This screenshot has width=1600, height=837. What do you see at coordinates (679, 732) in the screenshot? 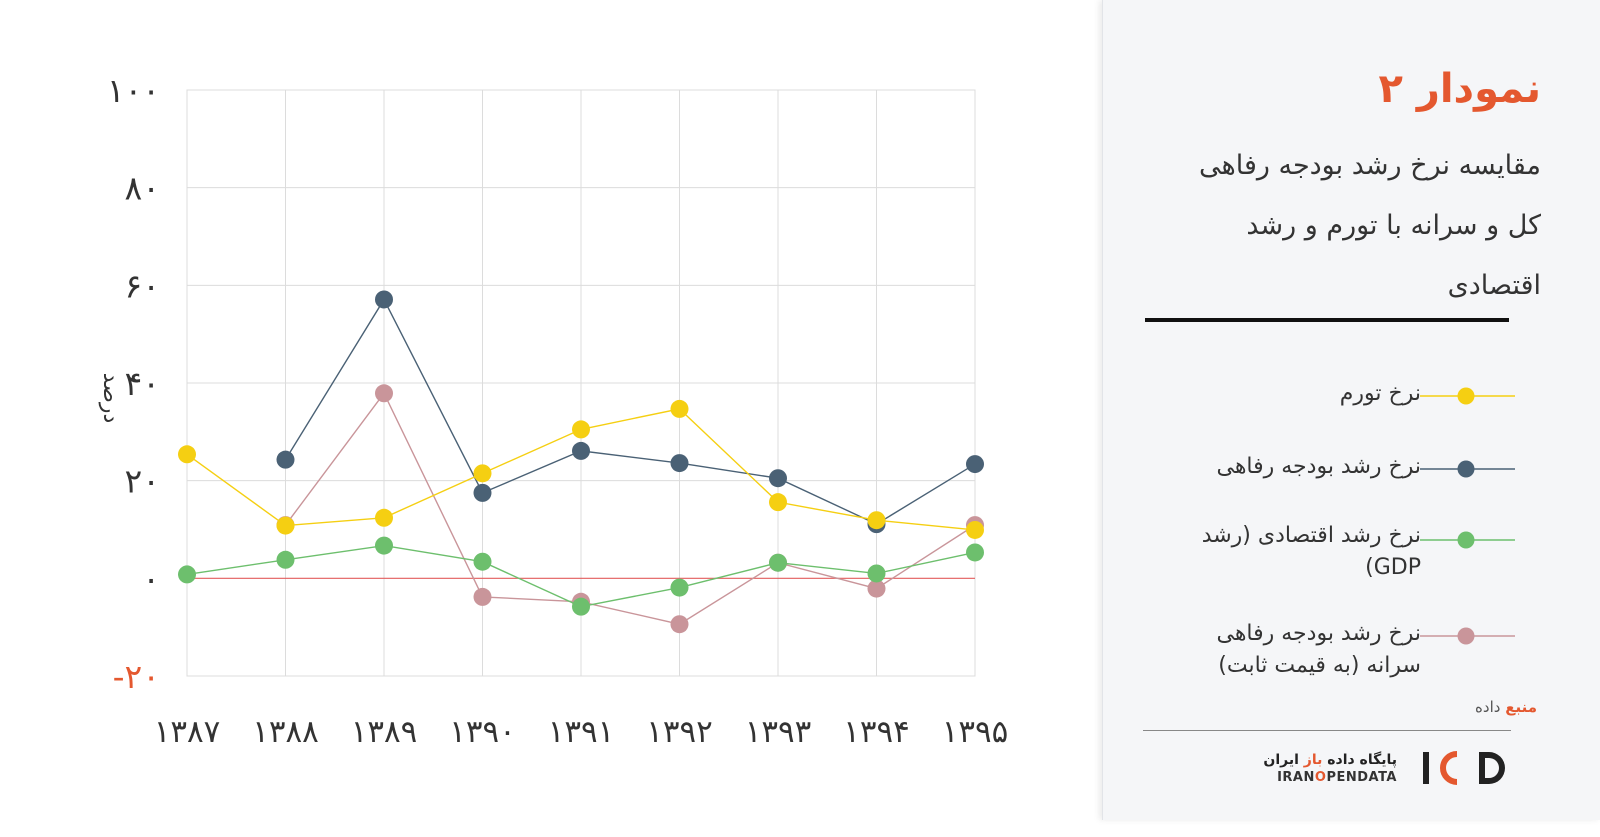
I see `x-tick-label: ۱۳۹۲` at bounding box center [679, 732].